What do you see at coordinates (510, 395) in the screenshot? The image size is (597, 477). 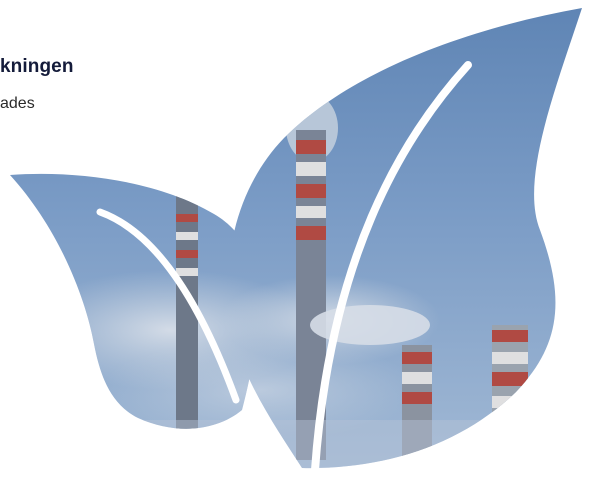 I see `chimney-right` at bounding box center [510, 395].